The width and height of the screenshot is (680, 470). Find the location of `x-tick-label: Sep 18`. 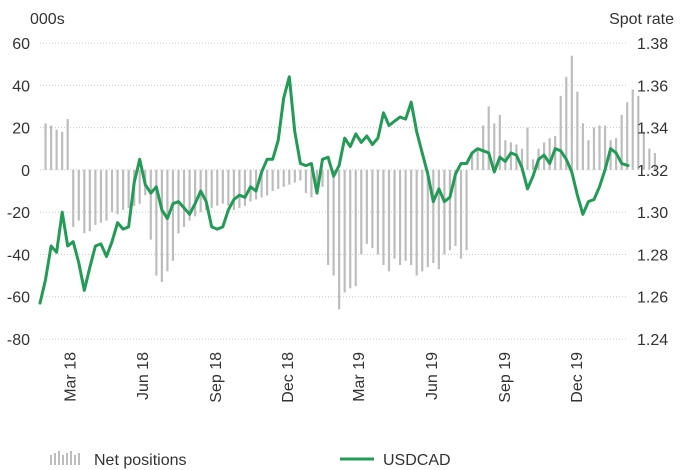

x-tick-label: Sep 18 is located at coordinates (216, 377).